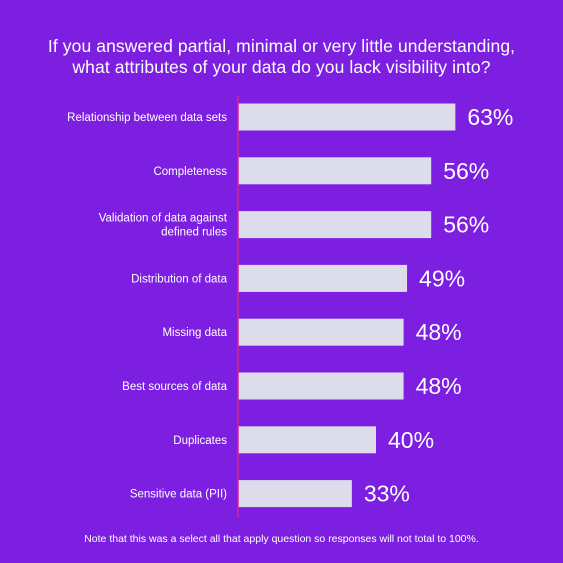  I want to click on category-label-3: Validation of data against defined rules, so click(163, 226).